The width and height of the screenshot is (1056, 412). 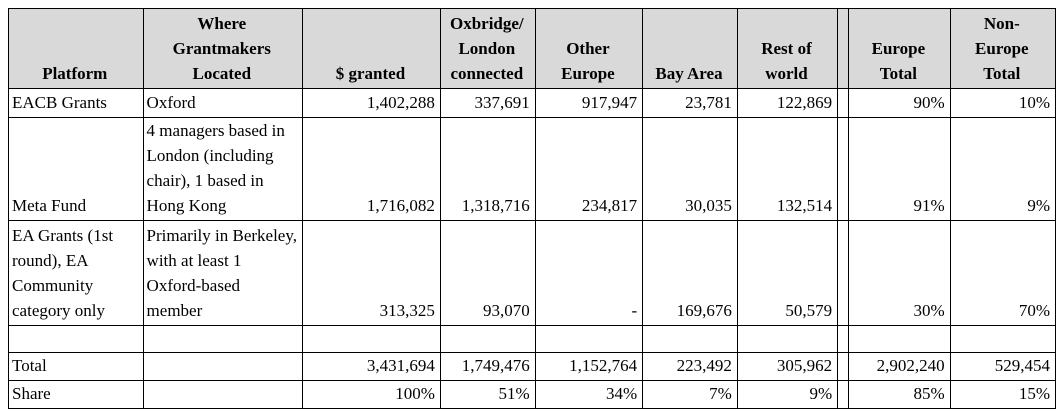 What do you see at coordinates (787, 48) in the screenshot?
I see `col-header-rest-of-world: Rest of world` at bounding box center [787, 48].